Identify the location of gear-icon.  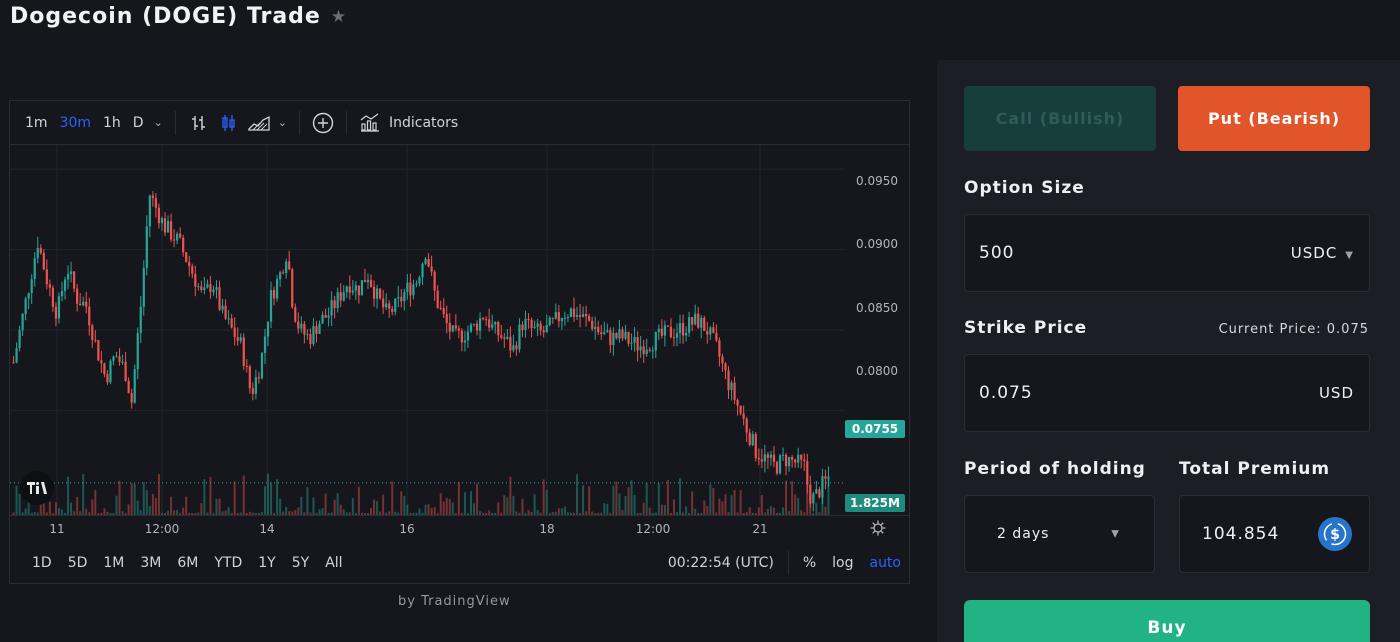
(878, 529).